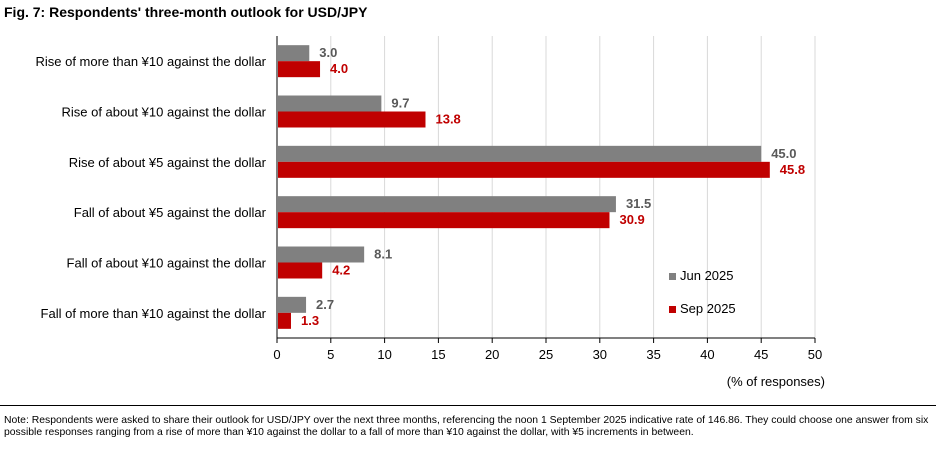 The image size is (936, 453). Describe the element at coordinates (672, 309) in the screenshot. I see `legend-swatch-sep` at that location.